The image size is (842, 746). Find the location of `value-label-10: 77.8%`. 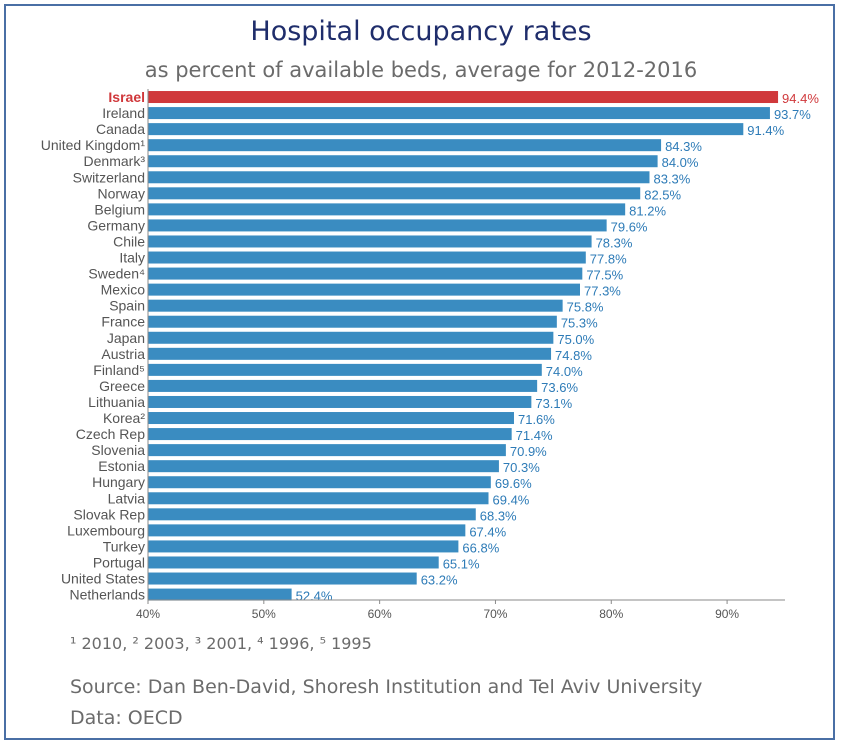

value-label-10: 77.8% is located at coordinates (608, 259).